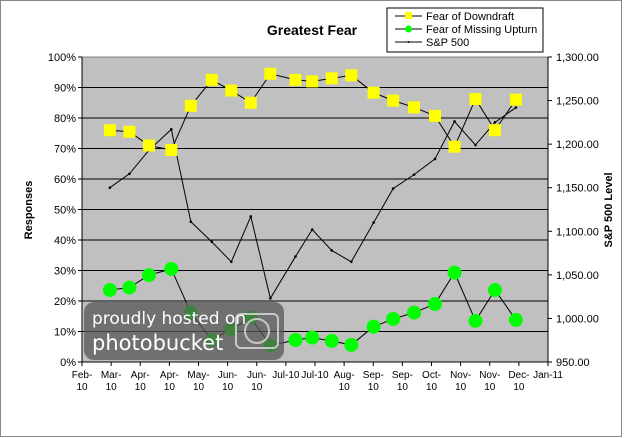 This screenshot has height=438, width=624. Describe the element at coordinates (65, 272) in the screenshot. I see `y-tick-label: 30%` at that location.